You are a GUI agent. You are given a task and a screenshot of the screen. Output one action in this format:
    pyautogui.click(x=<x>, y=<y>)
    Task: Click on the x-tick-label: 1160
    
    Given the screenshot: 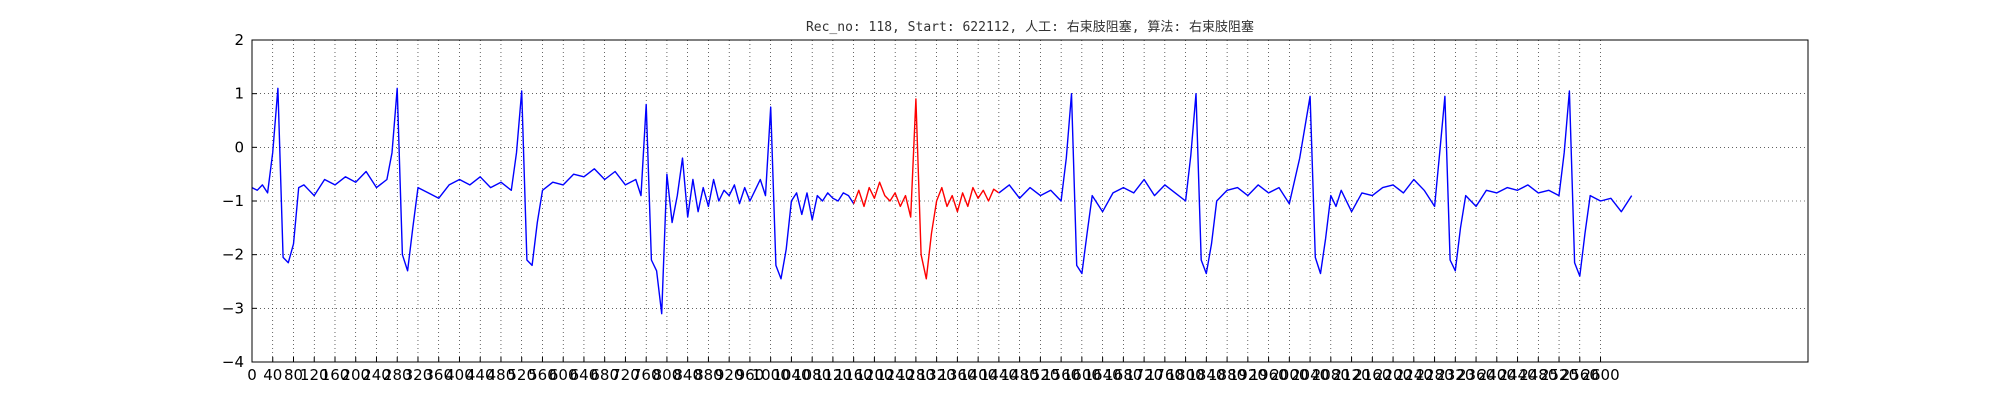 What is the action you would take?
    pyautogui.click(x=854, y=375)
    